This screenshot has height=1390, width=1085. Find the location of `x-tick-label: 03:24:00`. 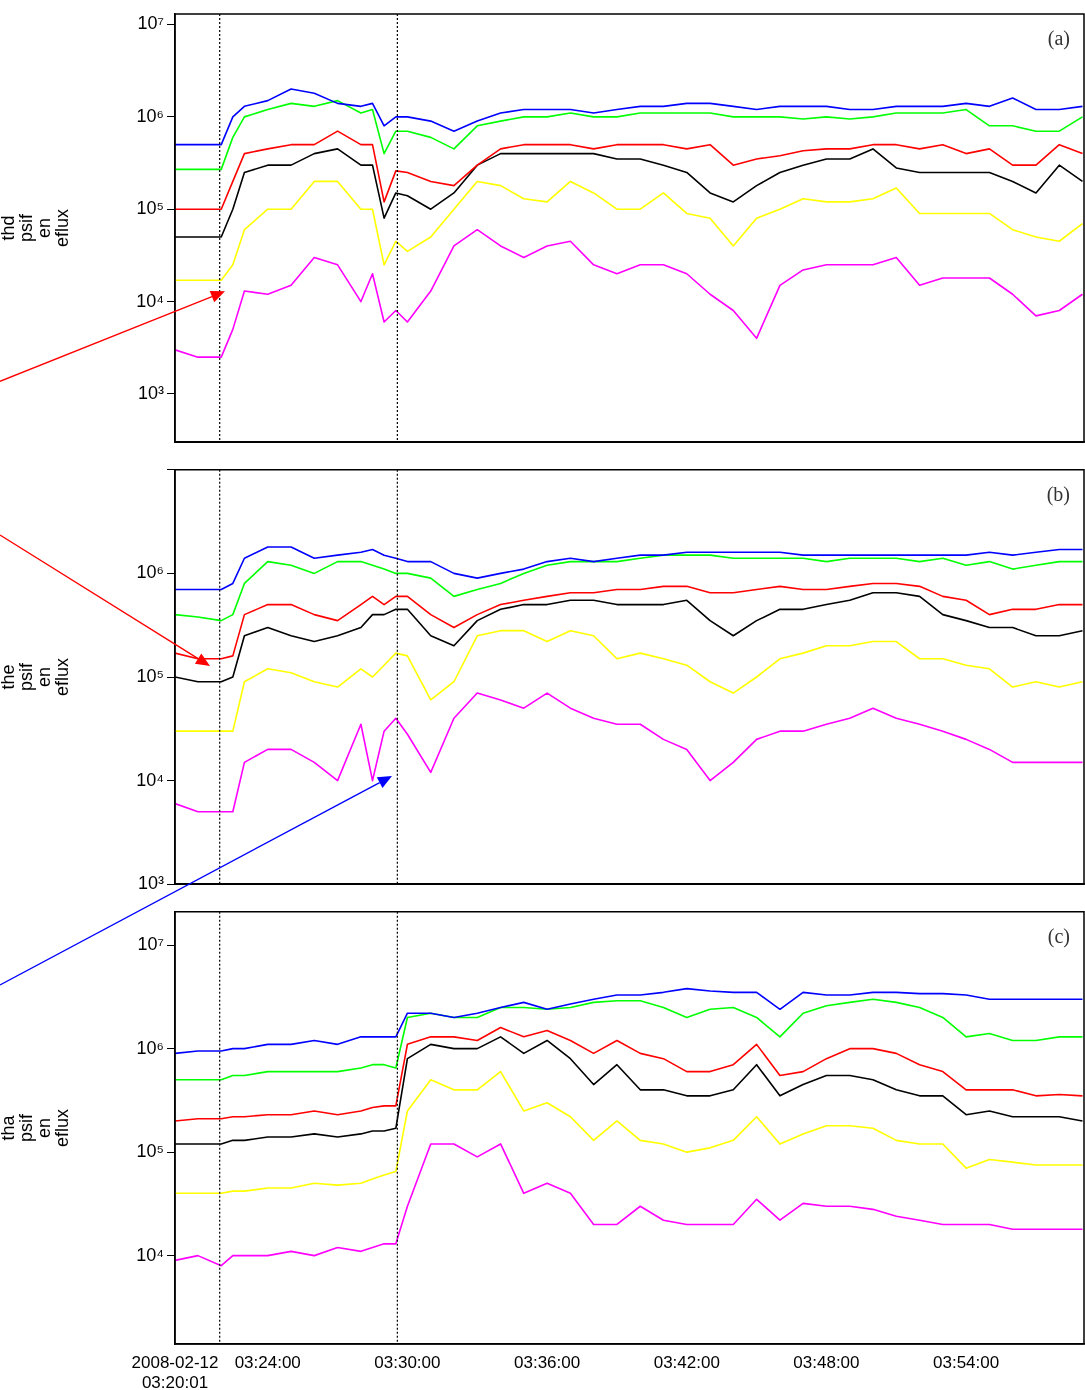

x-tick-label: 03:24:00 is located at coordinates (267, 1362).